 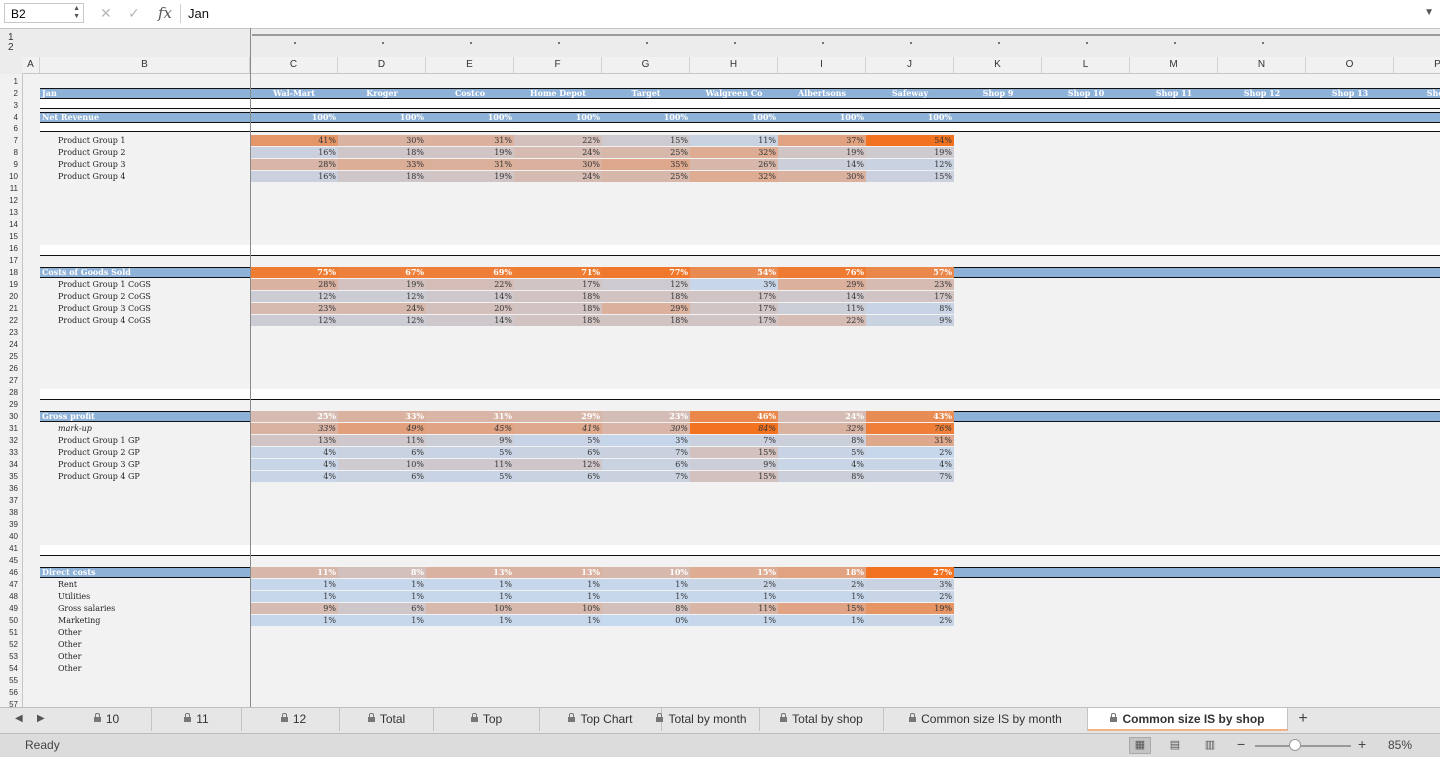 I want to click on line-item-label: Product Group 3 CoGS, so click(x=104, y=308).